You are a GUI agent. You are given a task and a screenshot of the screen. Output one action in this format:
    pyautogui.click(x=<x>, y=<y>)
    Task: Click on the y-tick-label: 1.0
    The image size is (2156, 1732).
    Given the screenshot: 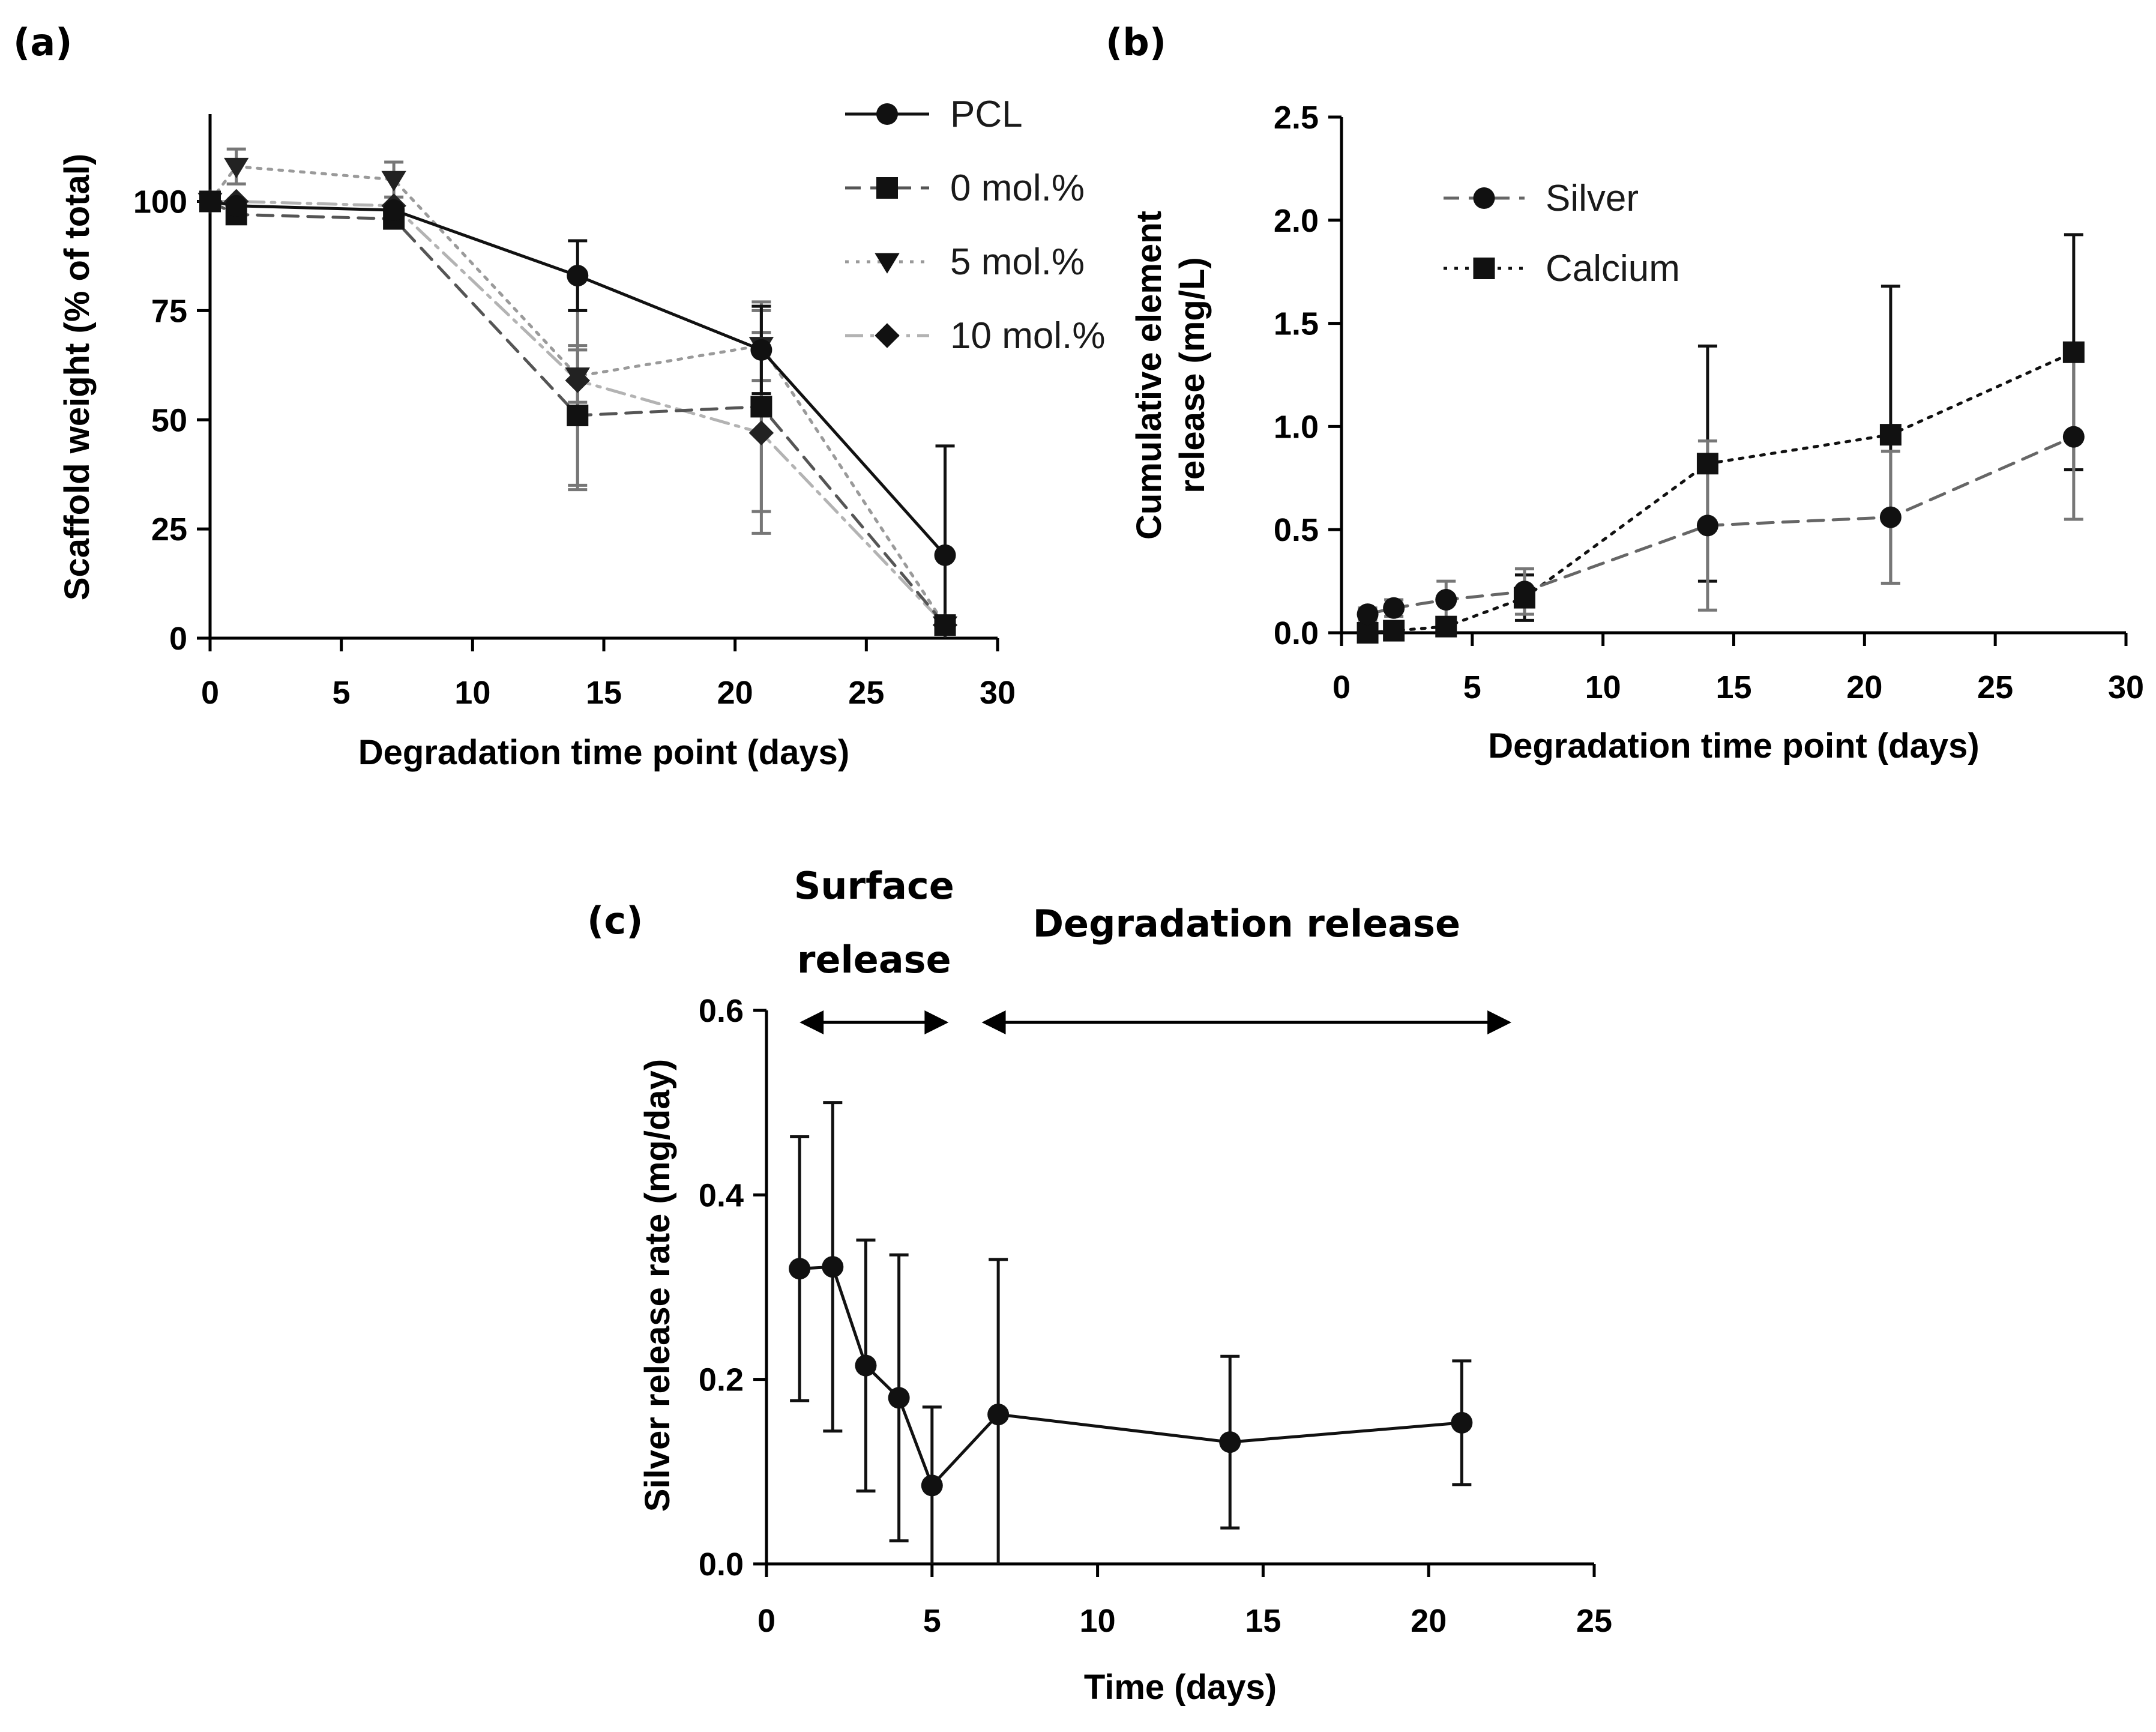 What is the action you would take?
    pyautogui.click(x=1296, y=427)
    